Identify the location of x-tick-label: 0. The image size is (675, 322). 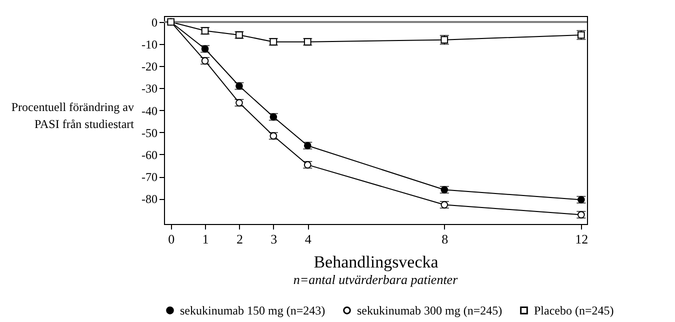
(171, 239).